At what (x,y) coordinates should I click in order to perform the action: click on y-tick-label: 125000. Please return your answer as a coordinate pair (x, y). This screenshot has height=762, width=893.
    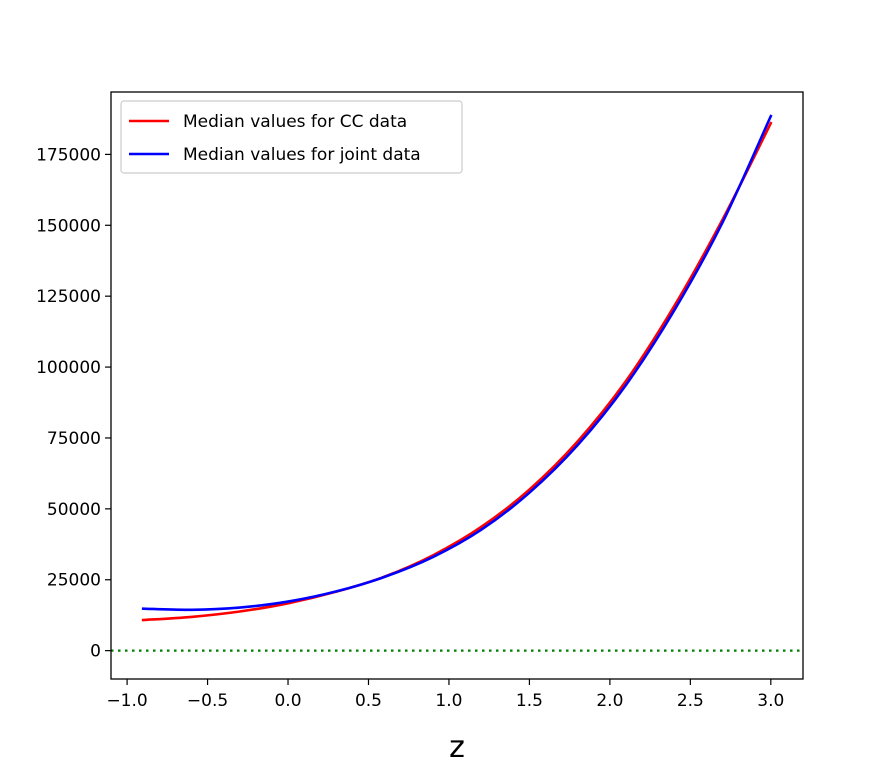
    Looking at the image, I should click on (68, 297).